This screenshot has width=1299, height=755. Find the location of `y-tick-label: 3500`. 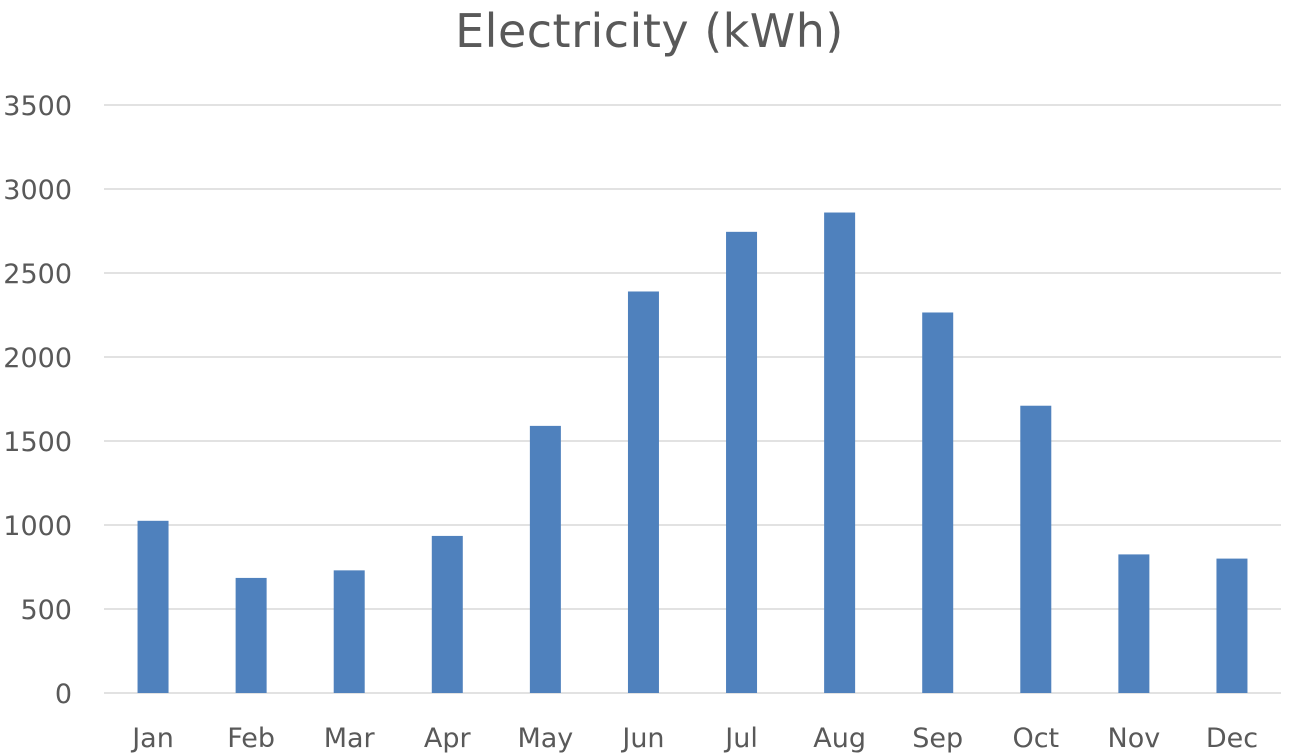

y-tick-label: 3500 is located at coordinates (37, 106).